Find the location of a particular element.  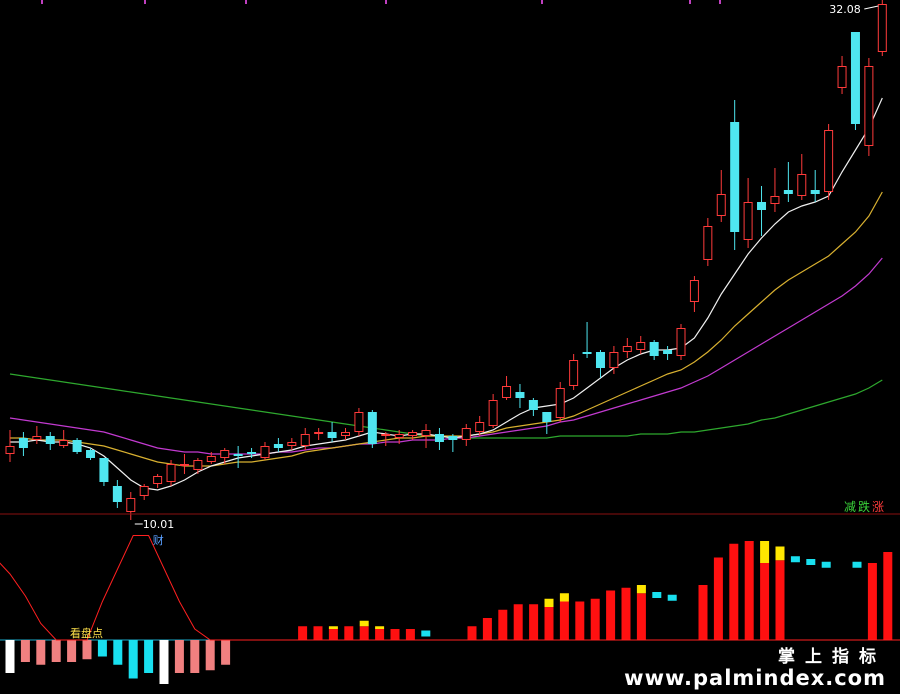

legend-item-2: 涨 is located at coordinates (877, 507).